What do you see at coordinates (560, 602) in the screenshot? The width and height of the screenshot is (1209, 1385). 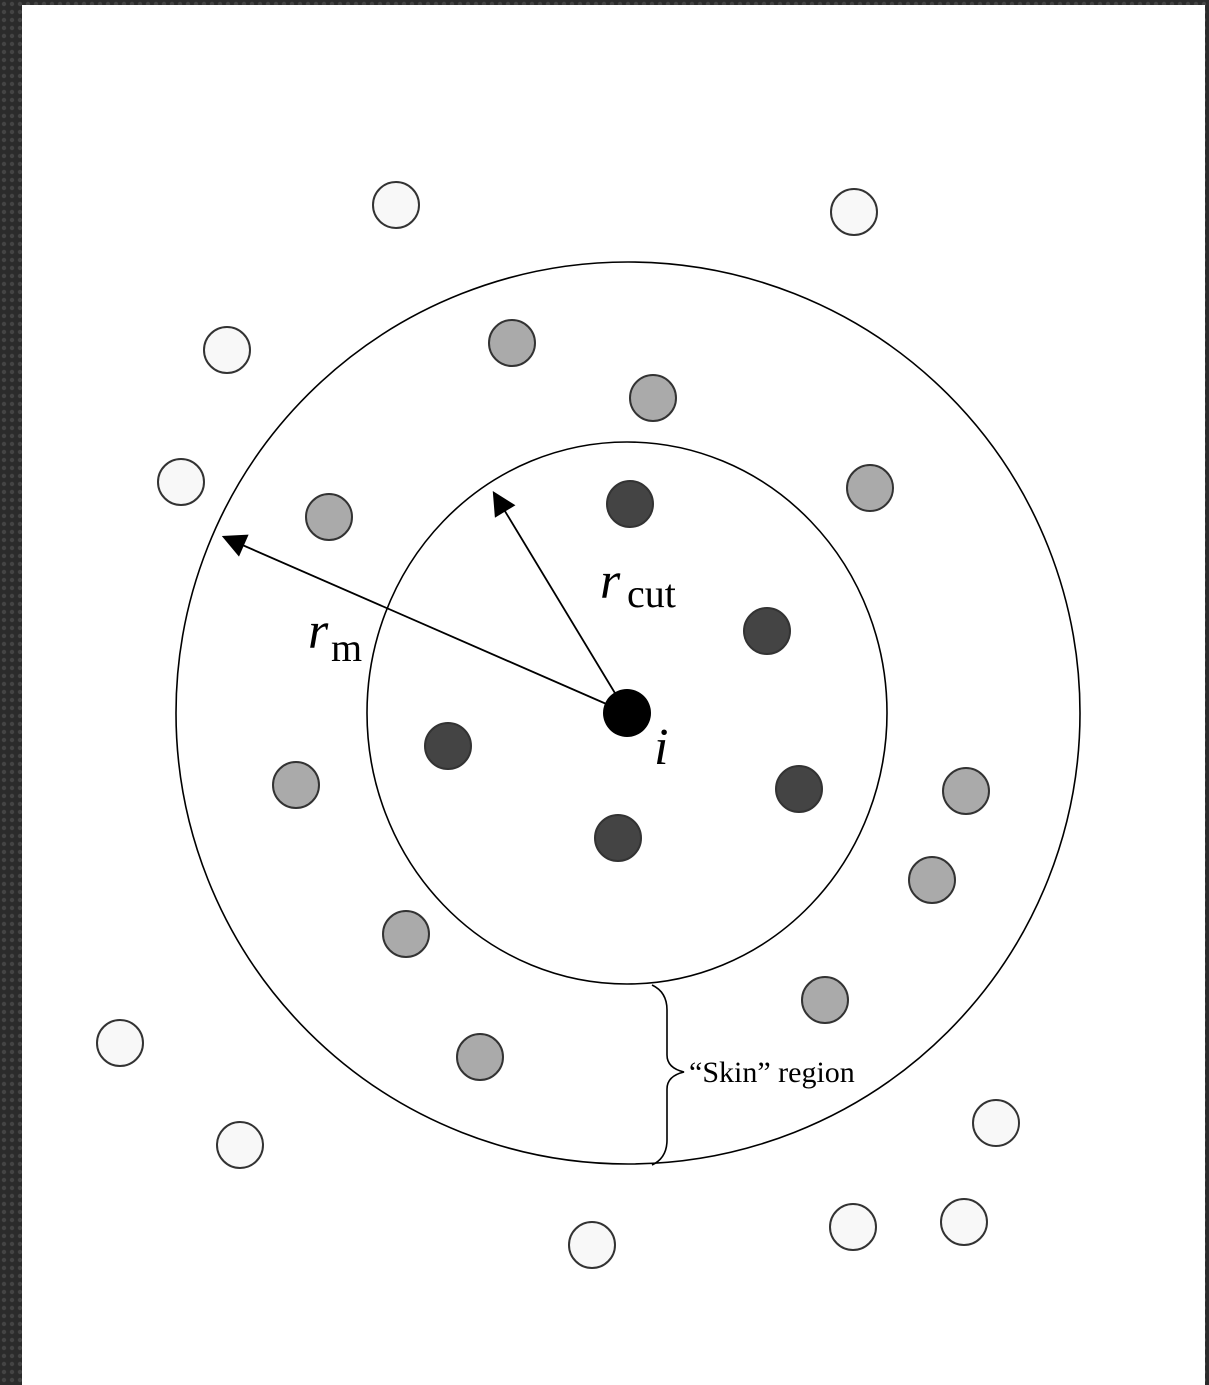 I see `cutoff-radius-arrow` at bounding box center [560, 602].